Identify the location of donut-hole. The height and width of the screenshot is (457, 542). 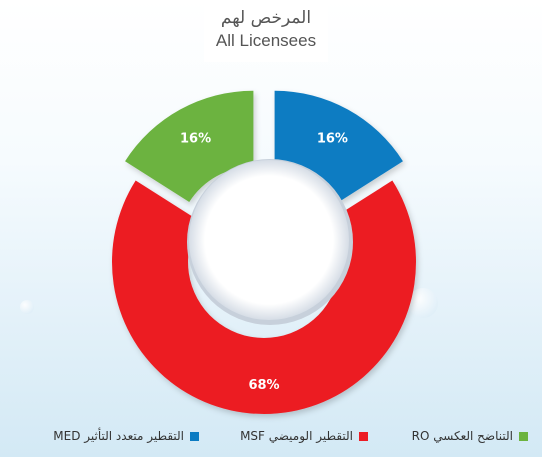
(269, 240).